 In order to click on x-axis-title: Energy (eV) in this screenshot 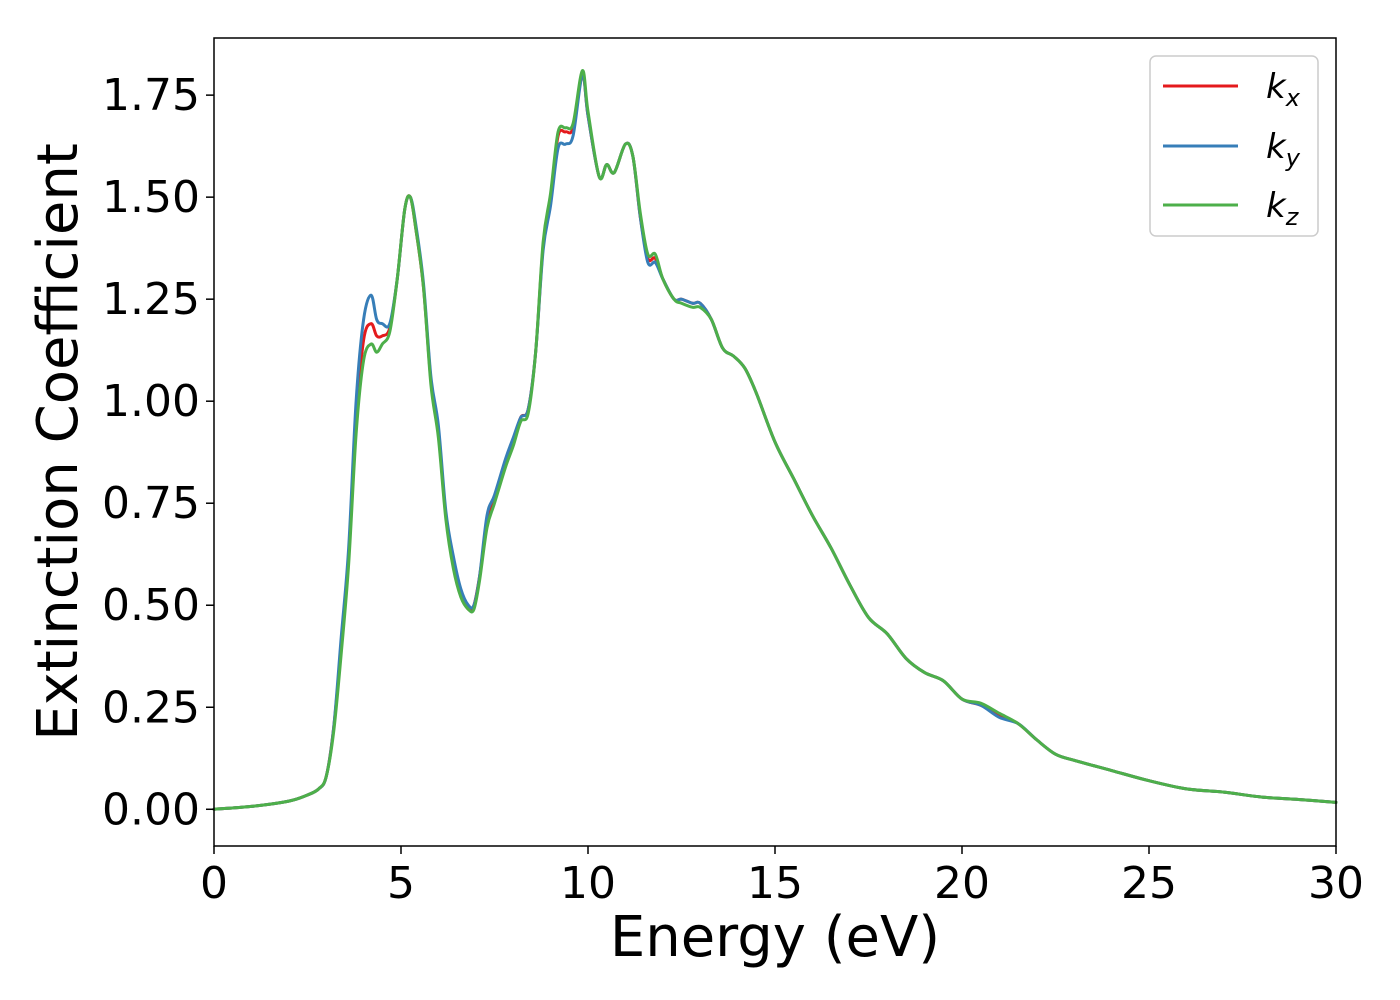, I will do `click(775, 937)`.